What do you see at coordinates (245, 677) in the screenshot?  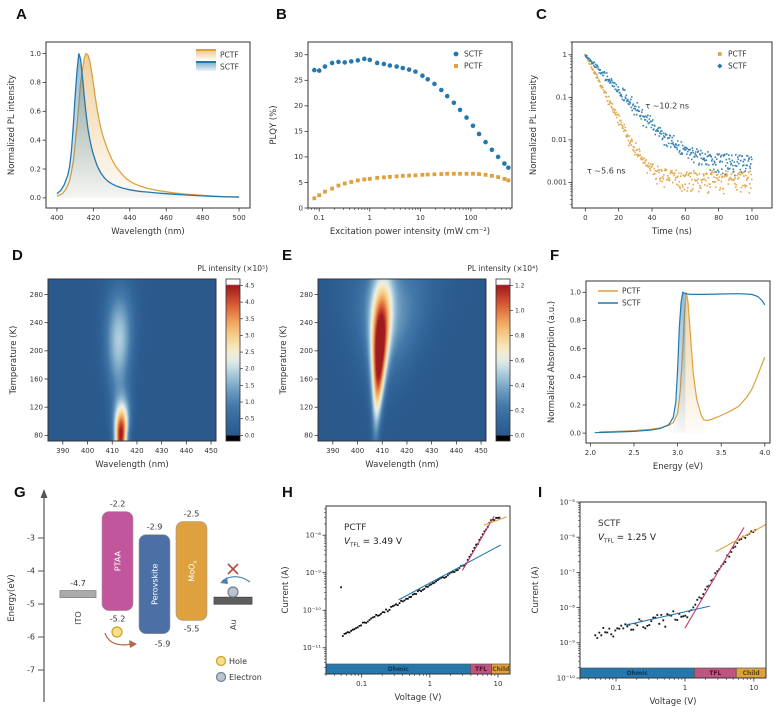 I see `svg-text: Electron` at bounding box center [245, 677].